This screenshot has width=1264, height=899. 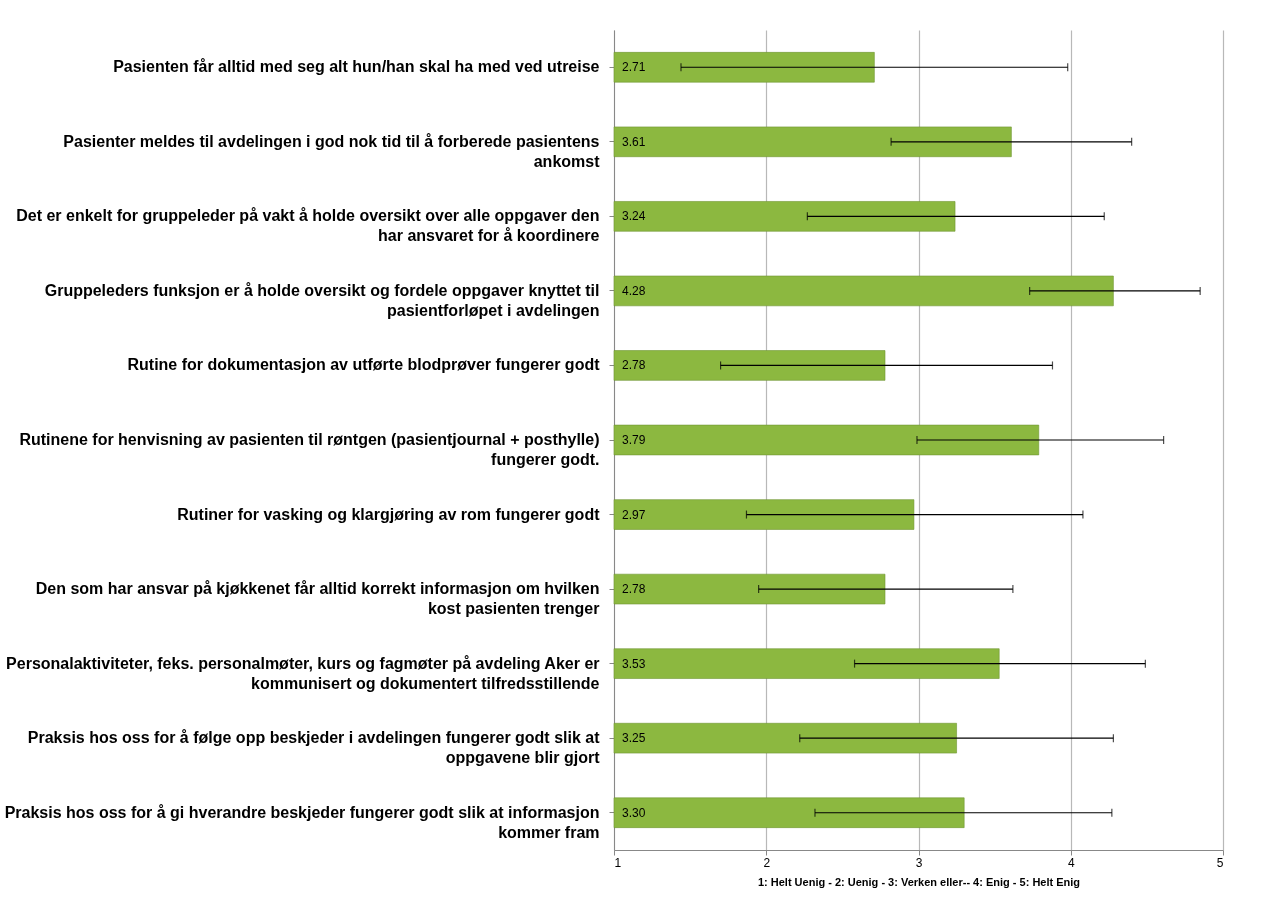 What do you see at coordinates (618, 862) in the screenshot?
I see `x-tick-label: 1` at bounding box center [618, 862].